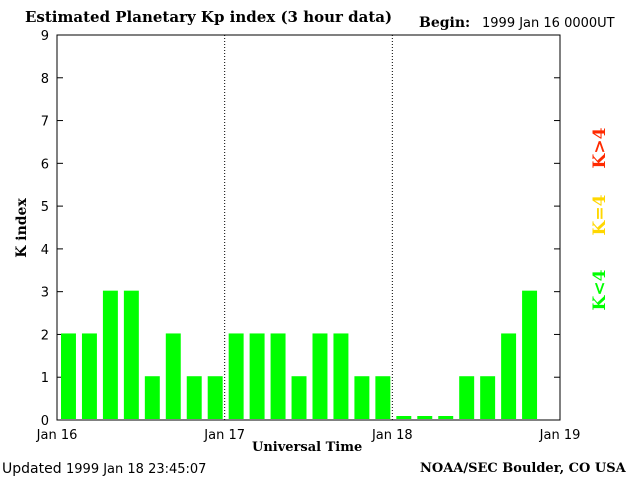 The height and width of the screenshot is (480, 640). Describe the element at coordinates (224, 435) in the screenshot. I see `x-tick-label: Jan 17` at that location.